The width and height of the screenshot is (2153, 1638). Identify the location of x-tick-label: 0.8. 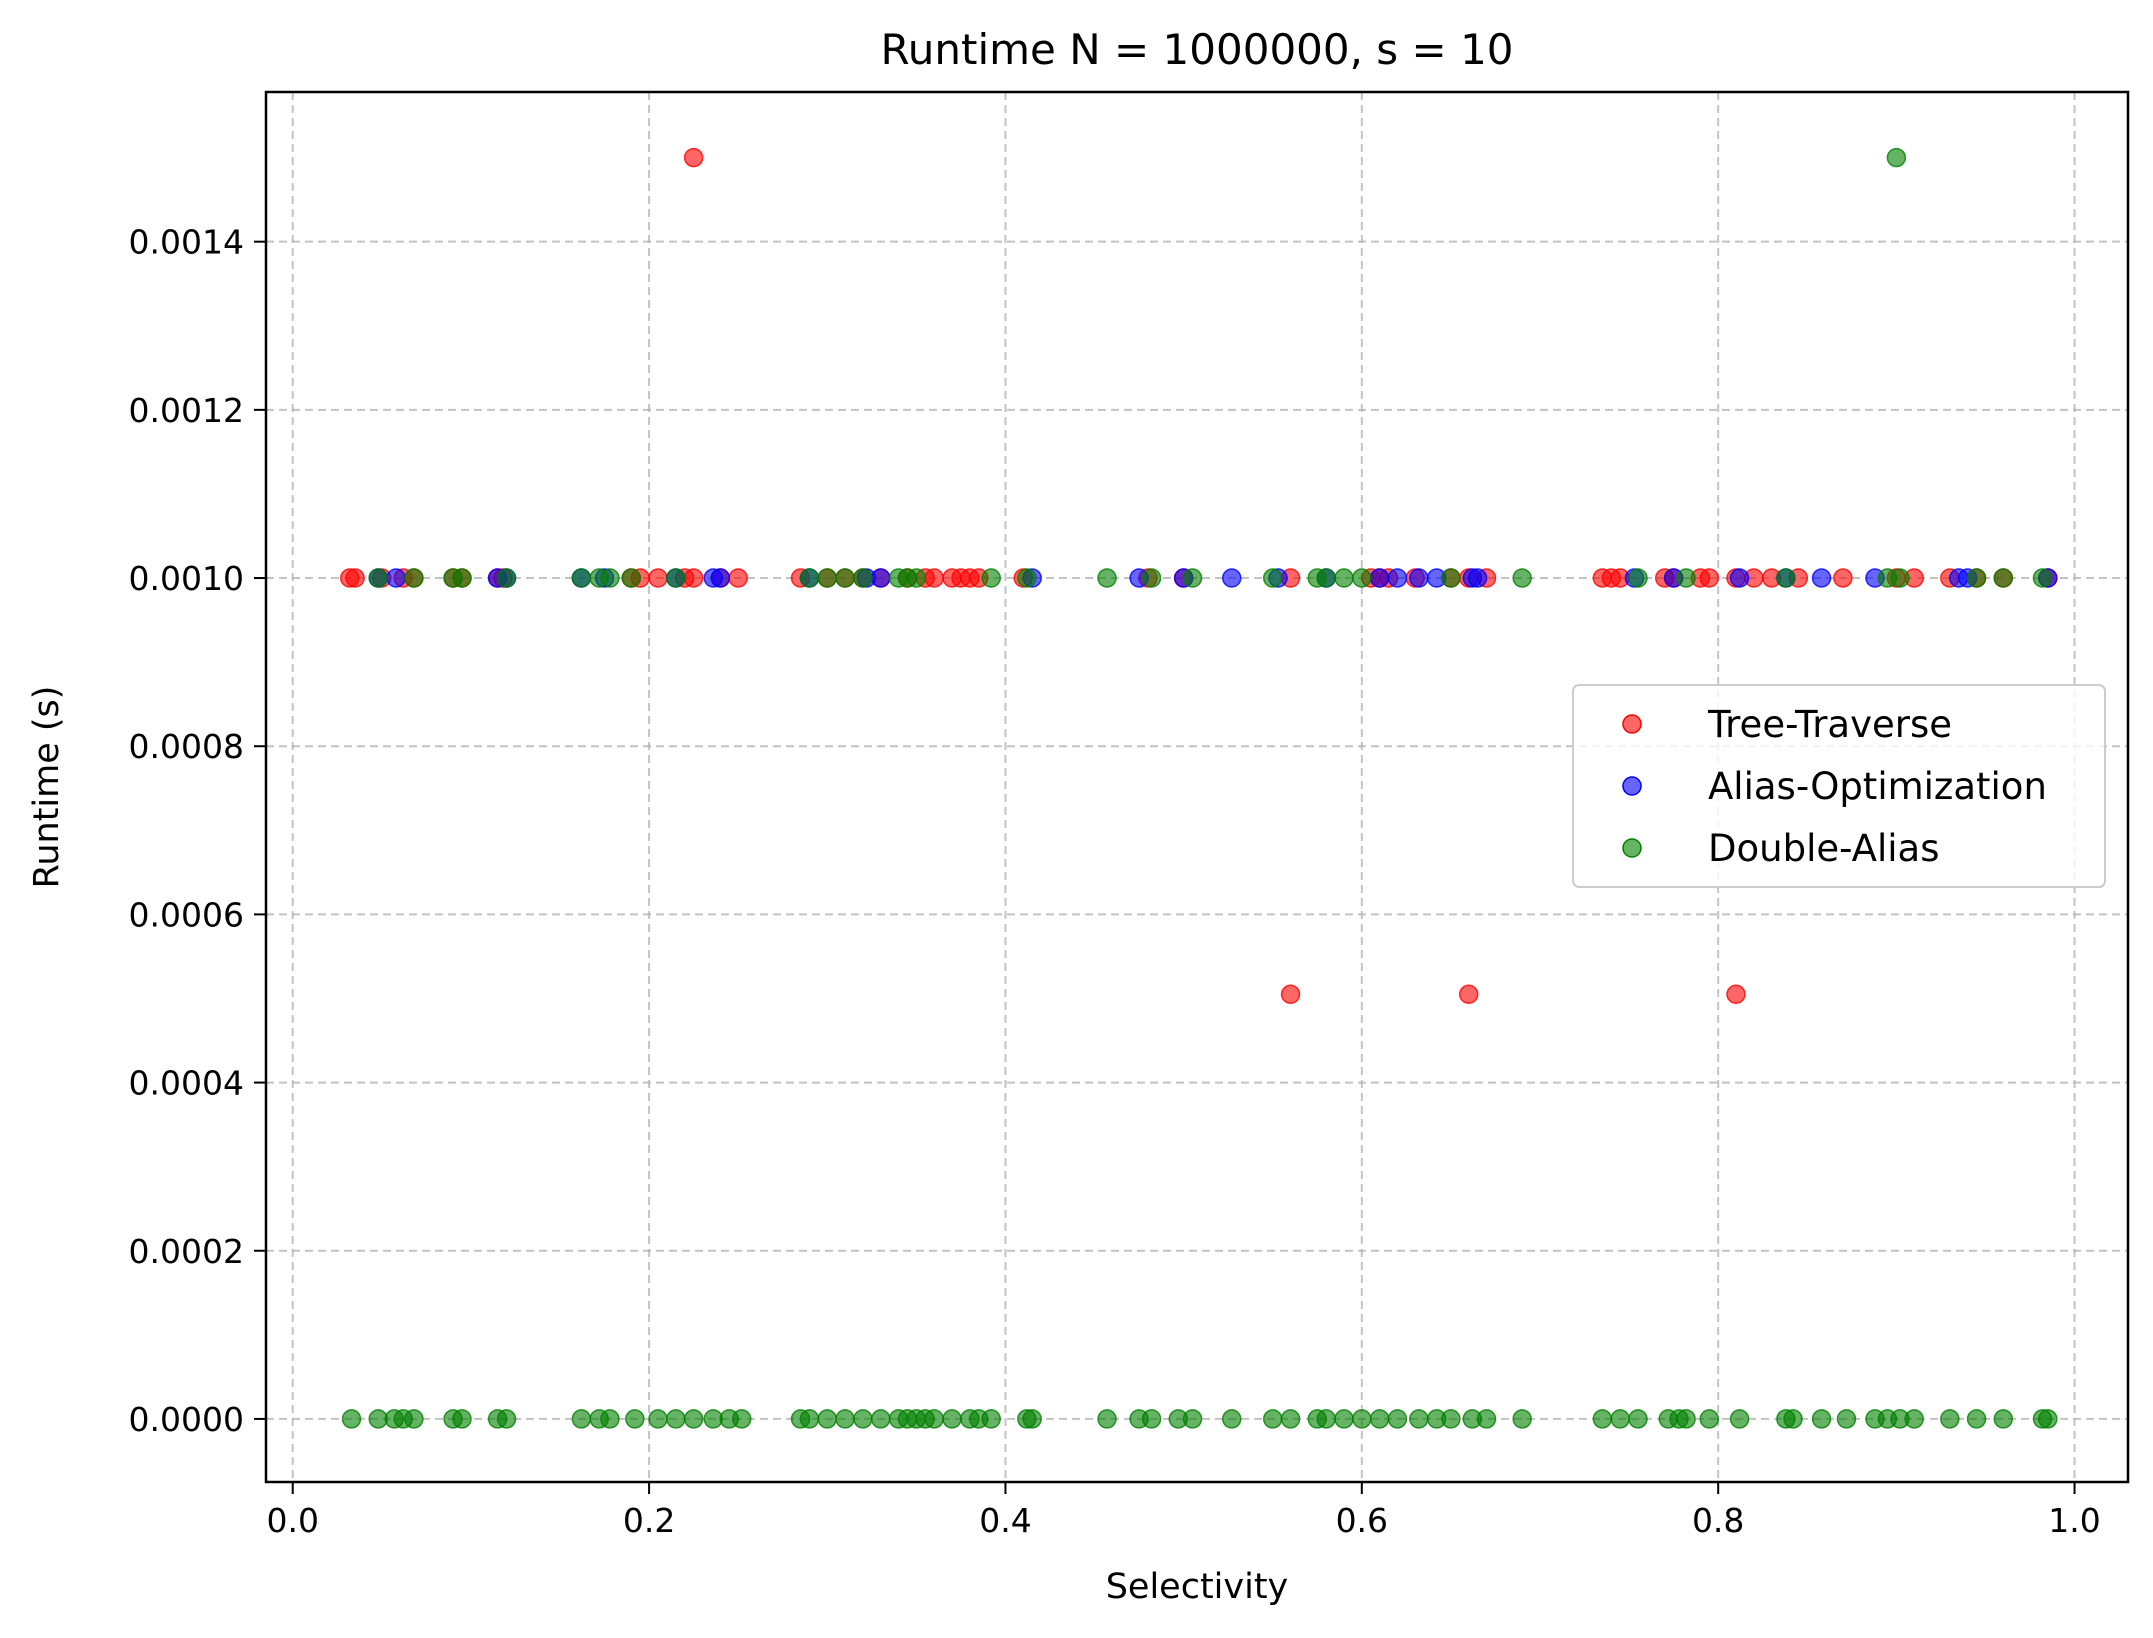
(1718, 1520).